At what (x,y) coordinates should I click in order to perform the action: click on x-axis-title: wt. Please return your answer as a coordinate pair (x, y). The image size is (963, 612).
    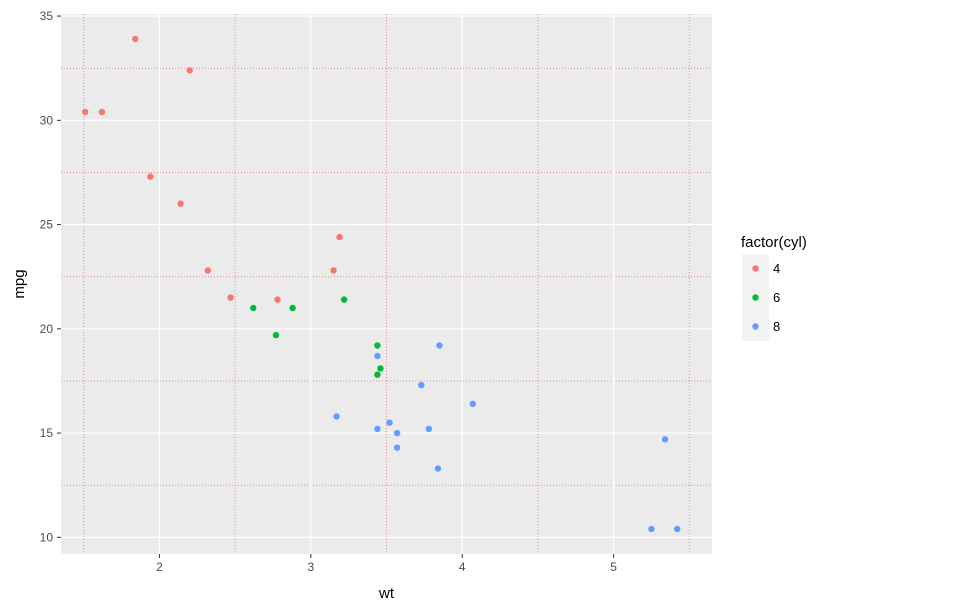
    Looking at the image, I should click on (386, 593).